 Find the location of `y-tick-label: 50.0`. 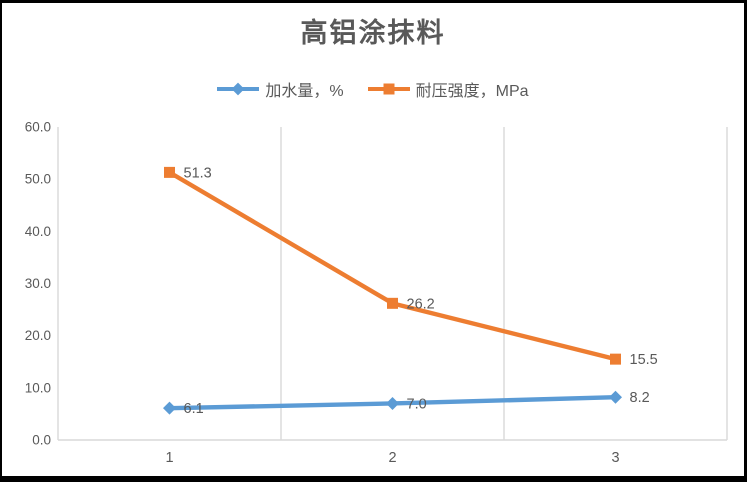

y-tick-label: 50.0 is located at coordinates (38, 179).